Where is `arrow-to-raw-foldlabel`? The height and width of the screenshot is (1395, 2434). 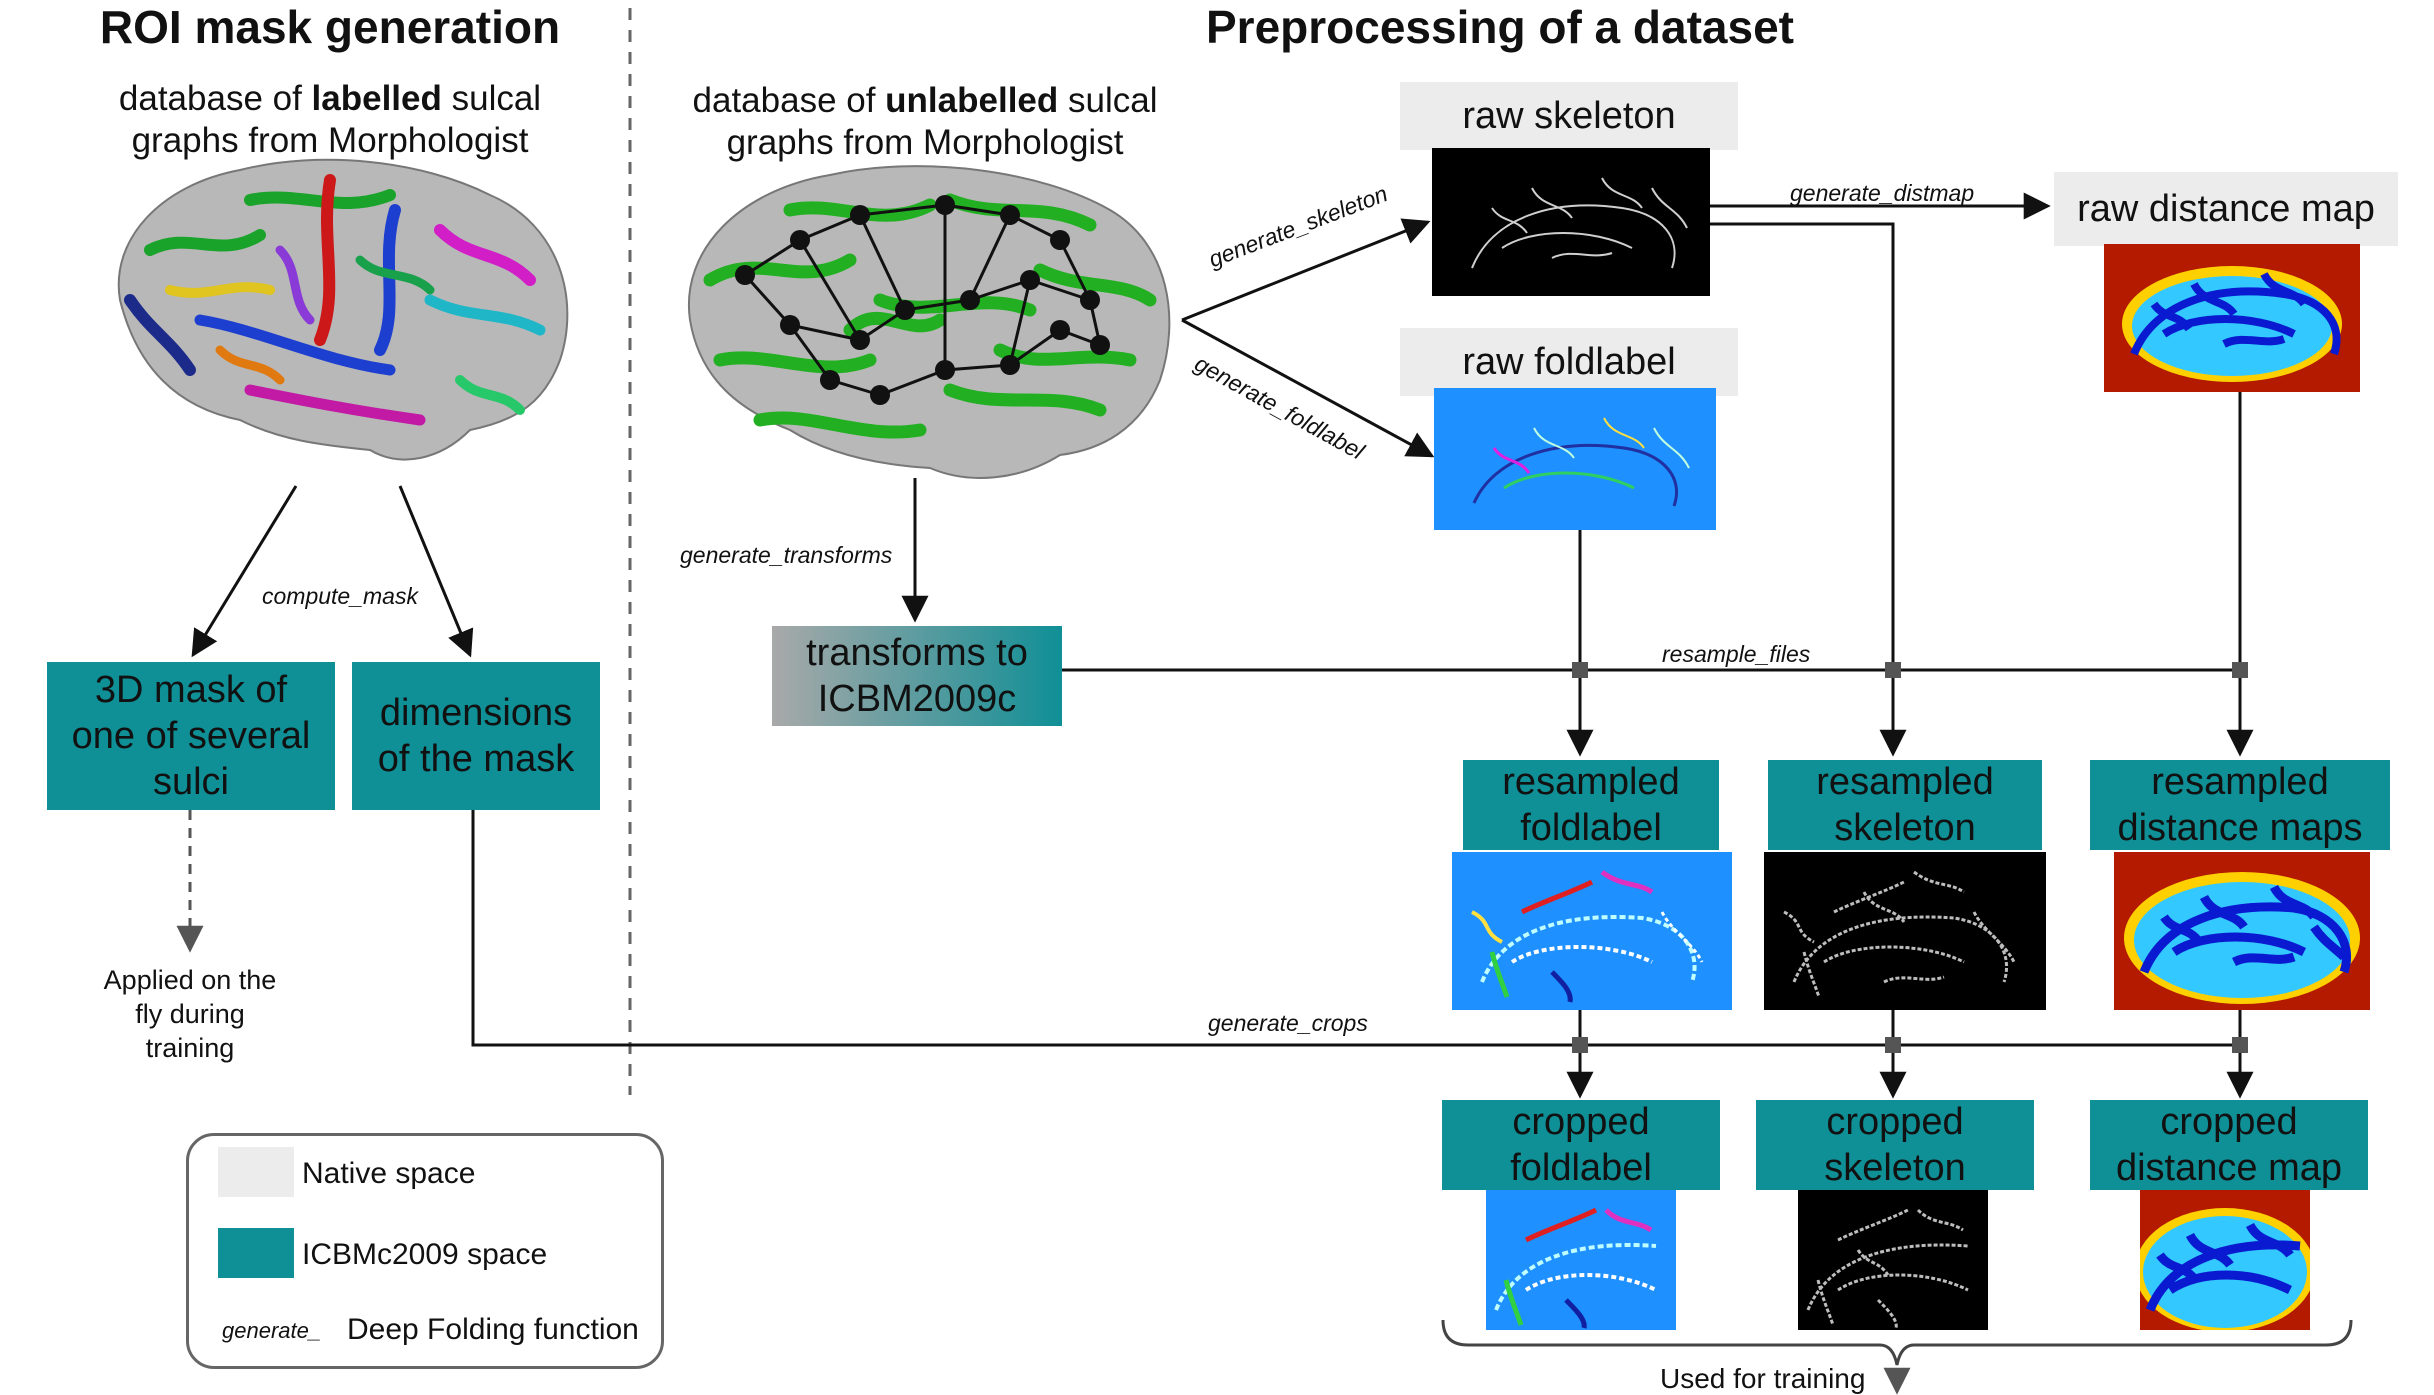
arrow-to-raw-foldlabel is located at coordinates (1308, 388).